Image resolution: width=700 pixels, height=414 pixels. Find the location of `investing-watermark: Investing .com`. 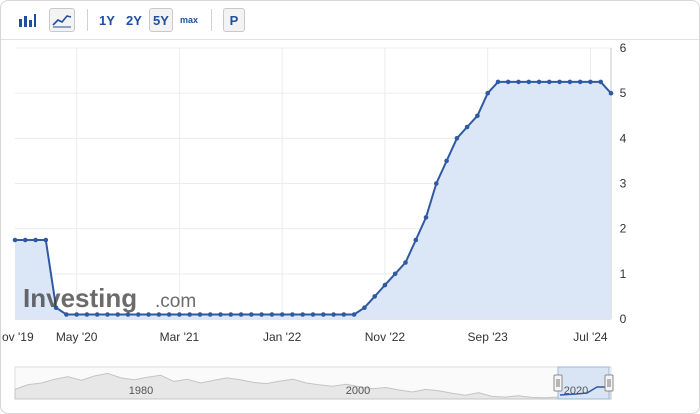

investing-watermark: Investing .com is located at coordinates (109, 298).